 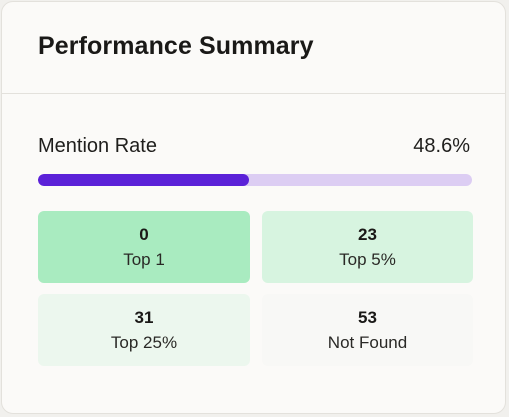 What do you see at coordinates (143, 180) in the screenshot?
I see `mention-rate-progress-fill` at bounding box center [143, 180].